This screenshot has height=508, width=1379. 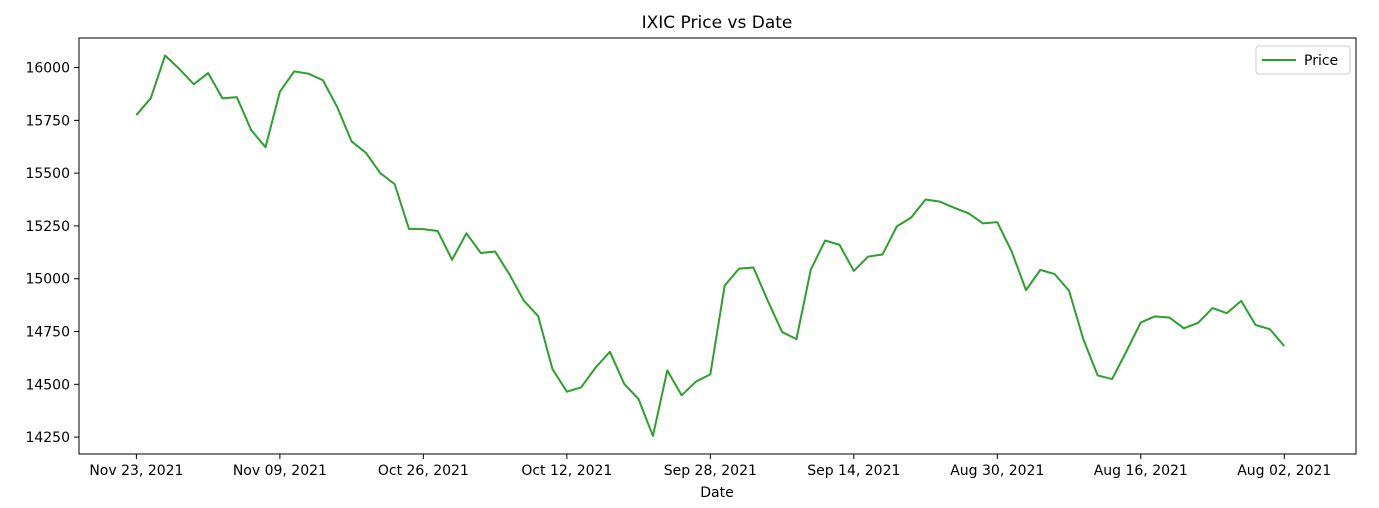 I want to click on y-tick-label: 15000, so click(x=47, y=280).